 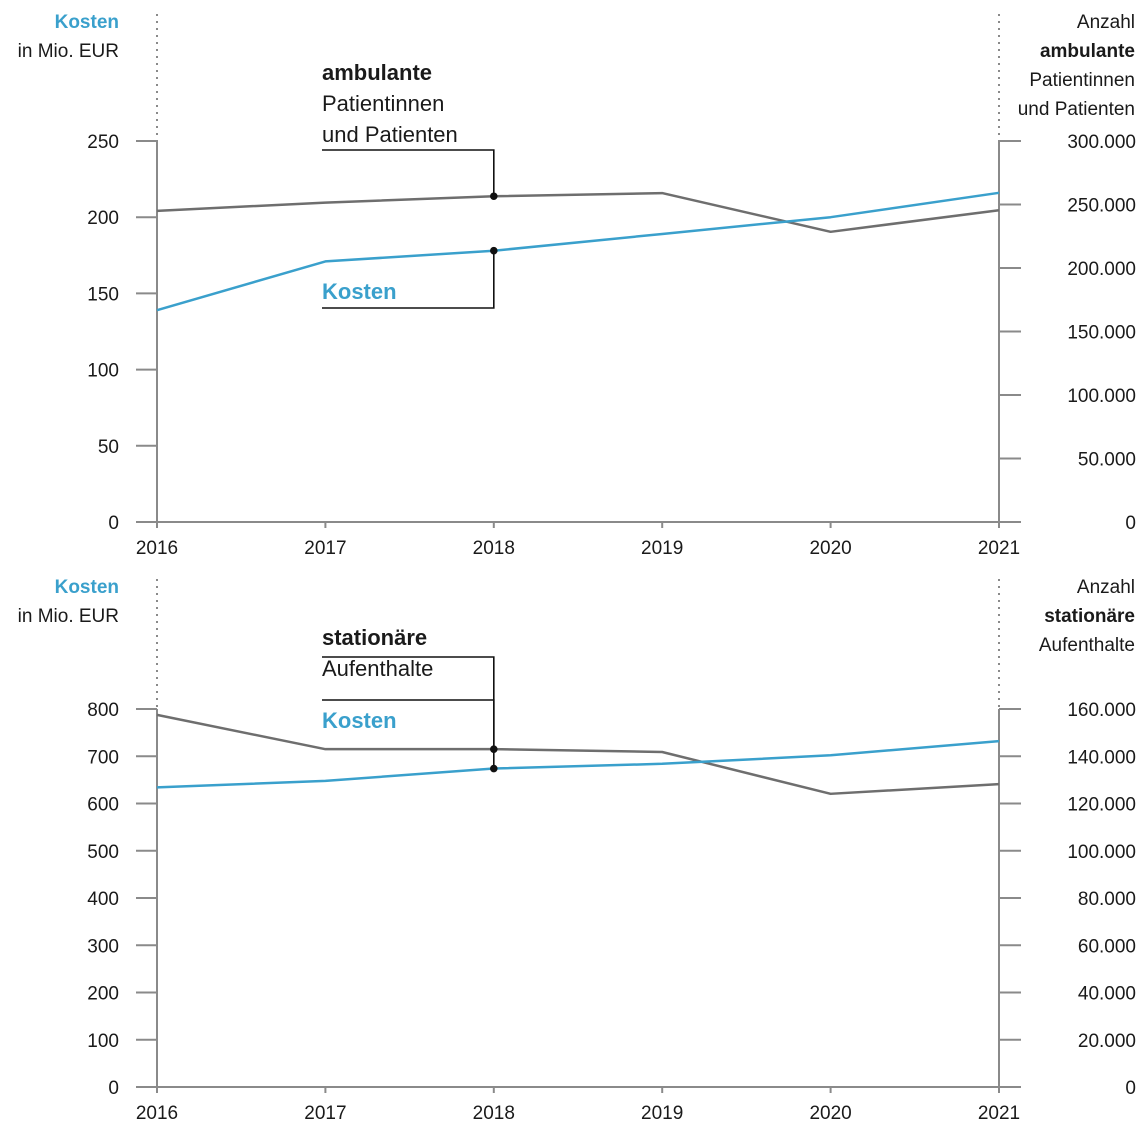 What do you see at coordinates (378, 668) in the screenshot?
I see `series-annotation-line: Aufenthalte` at bounding box center [378, 668].